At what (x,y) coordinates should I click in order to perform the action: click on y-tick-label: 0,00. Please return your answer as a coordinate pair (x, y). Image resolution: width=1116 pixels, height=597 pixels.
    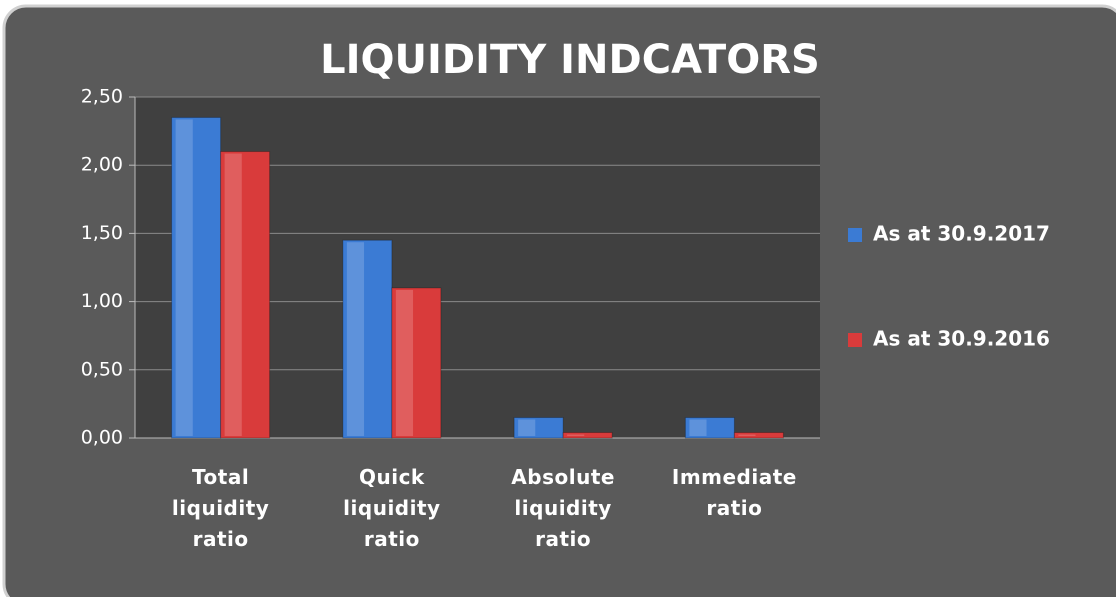
    Looking at the image, I should click on (102, 438).